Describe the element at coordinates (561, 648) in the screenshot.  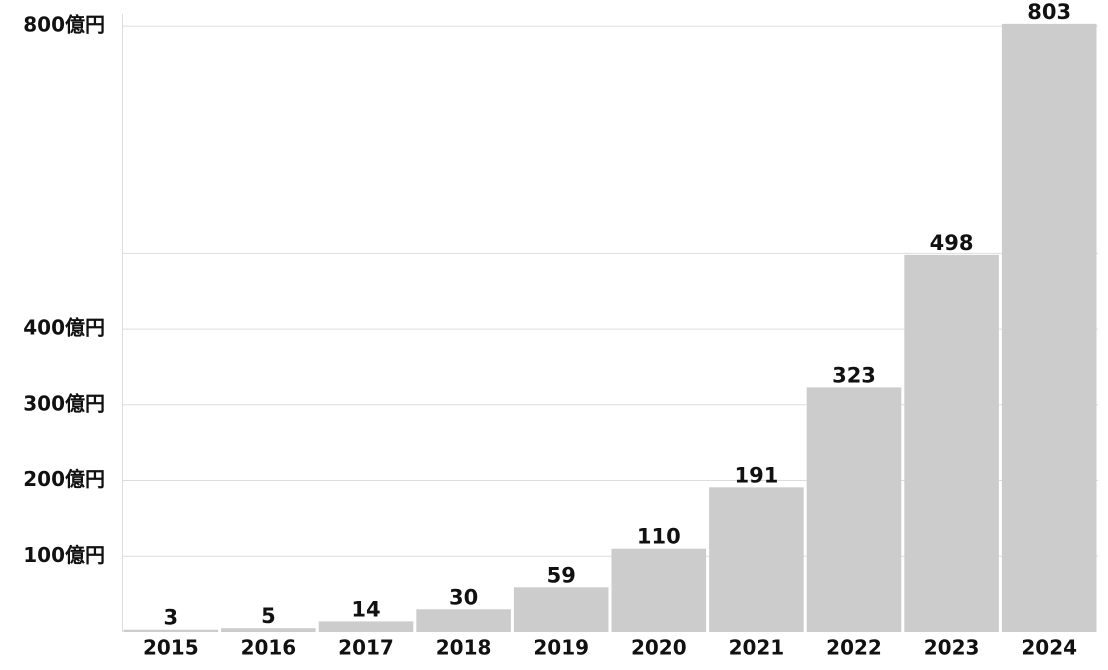
I see `x-tick-label: 2019` at that location.